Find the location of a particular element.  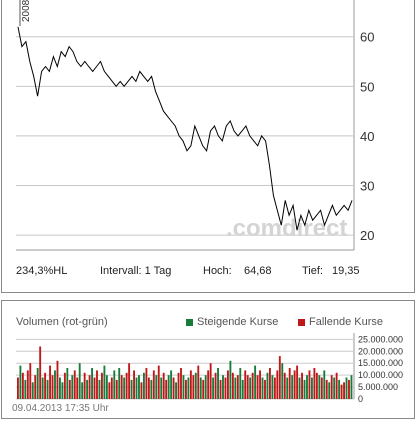

x-start-label: 2008 is located at coordinates (26, 11).